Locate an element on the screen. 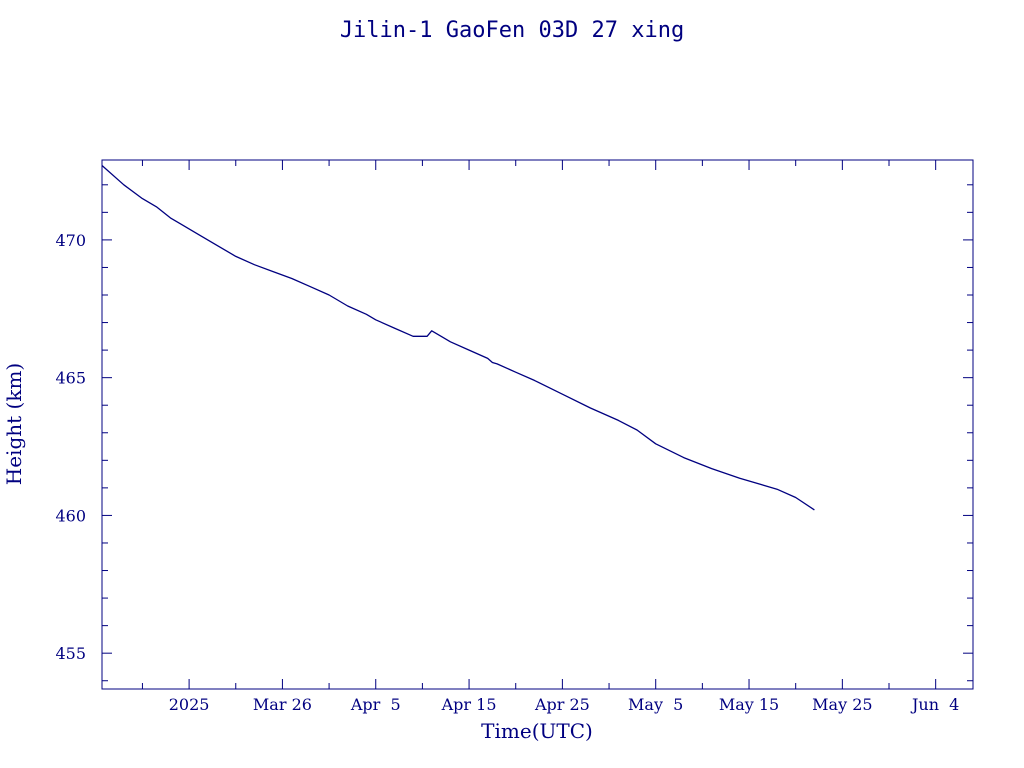 This screenshot has width=1024, height=768. x-tick-label: Apr 5 is located at coordinates (375, 704).